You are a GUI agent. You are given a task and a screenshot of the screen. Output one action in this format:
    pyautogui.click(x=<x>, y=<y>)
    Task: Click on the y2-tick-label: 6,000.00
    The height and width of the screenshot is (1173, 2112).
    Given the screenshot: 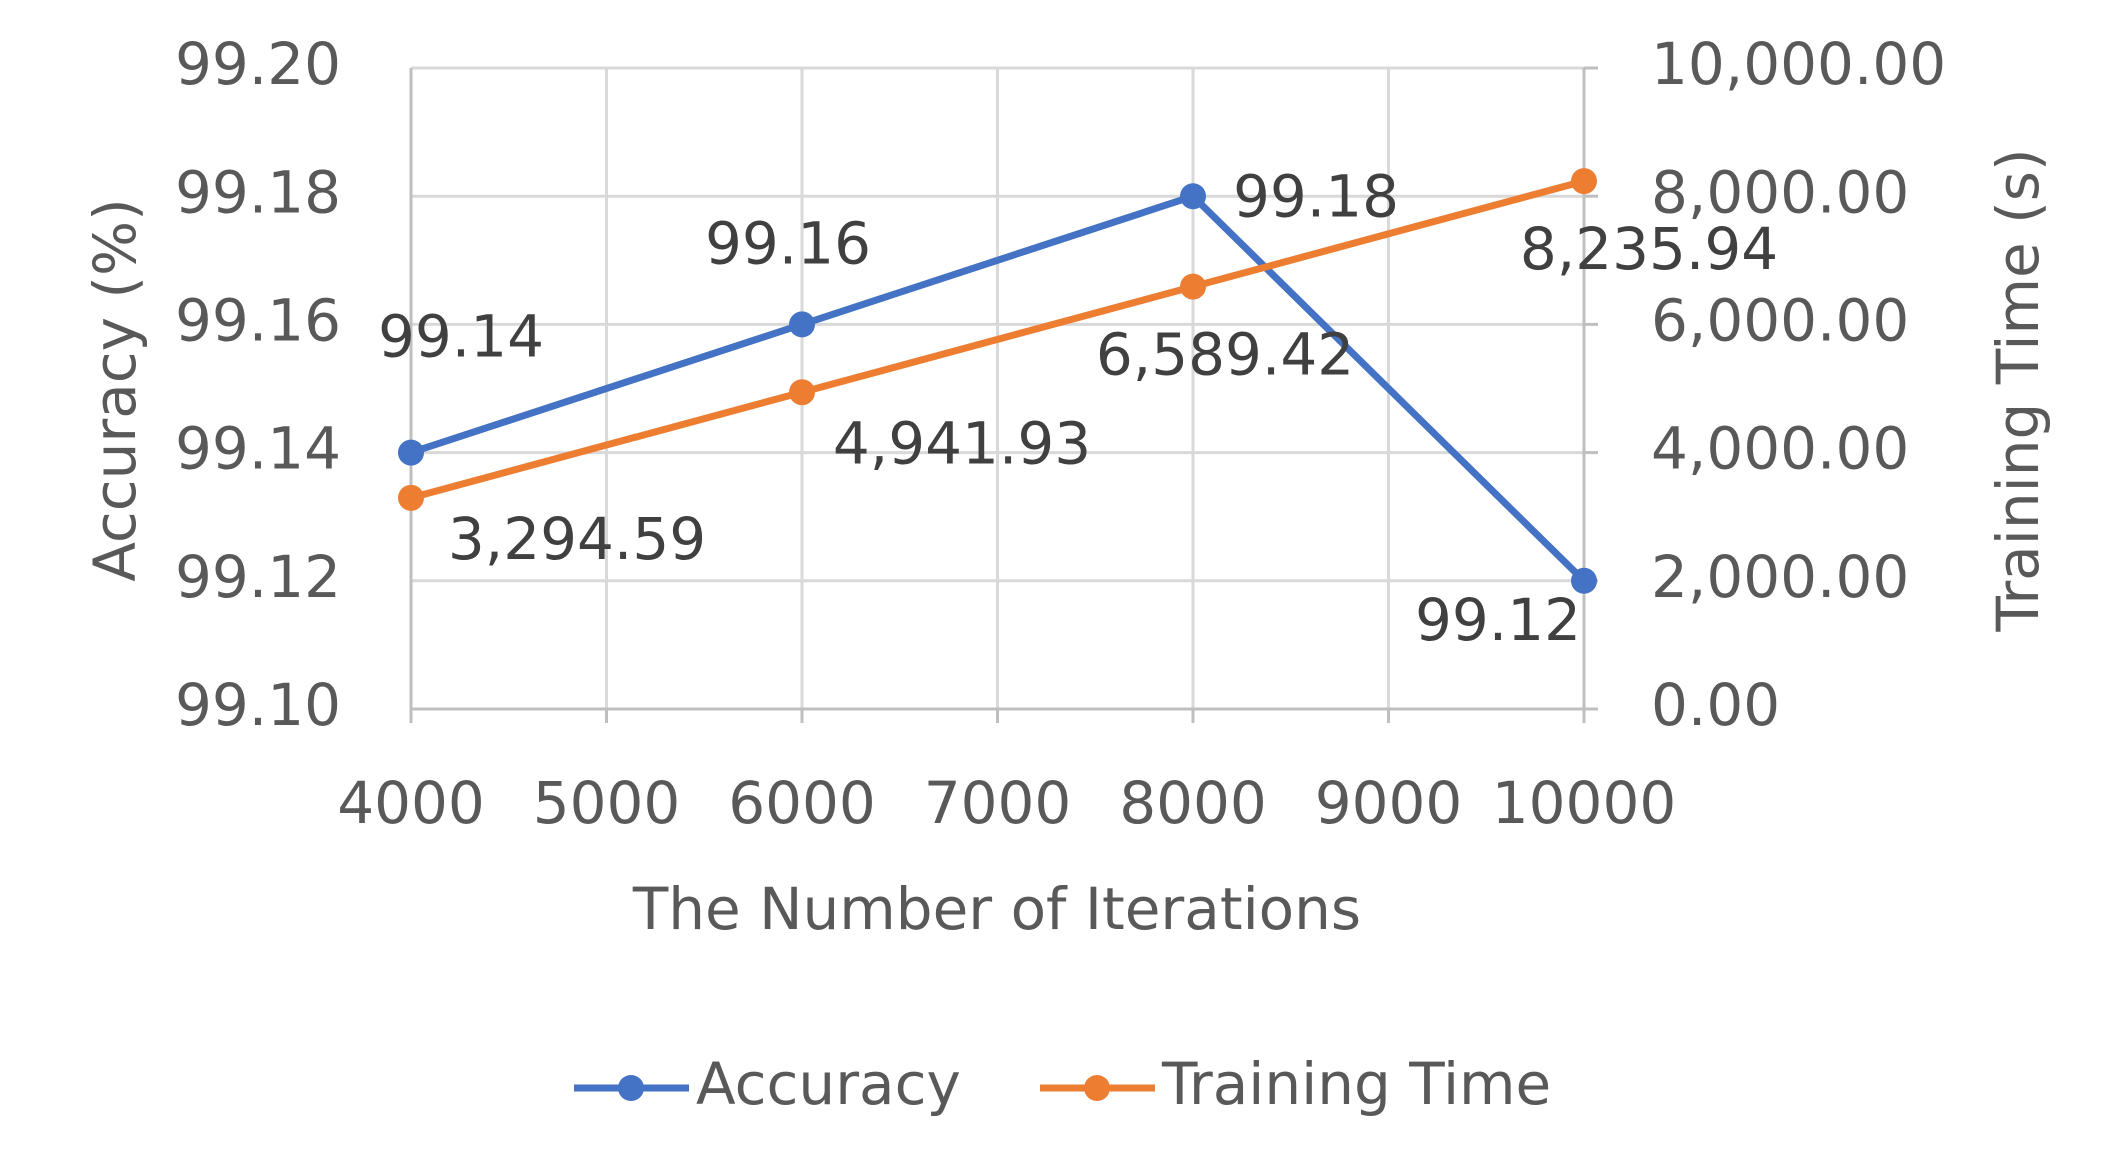 What is the action you would take?
    pyautogui.click(x=1780, y=321)
    